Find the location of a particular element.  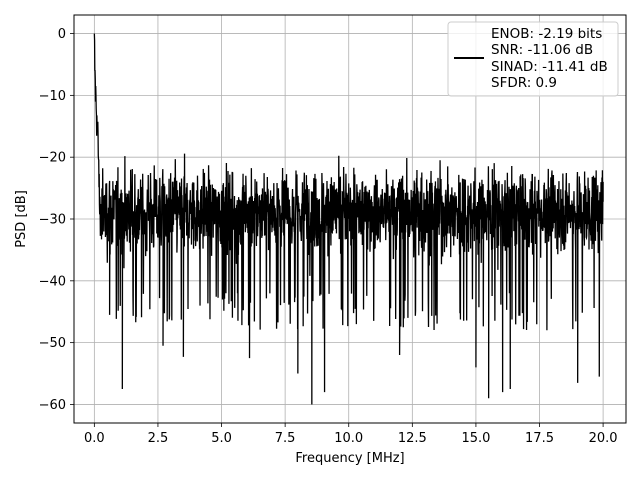

y-axis-label: PSD [dB] is located at coordinates (21, 219).